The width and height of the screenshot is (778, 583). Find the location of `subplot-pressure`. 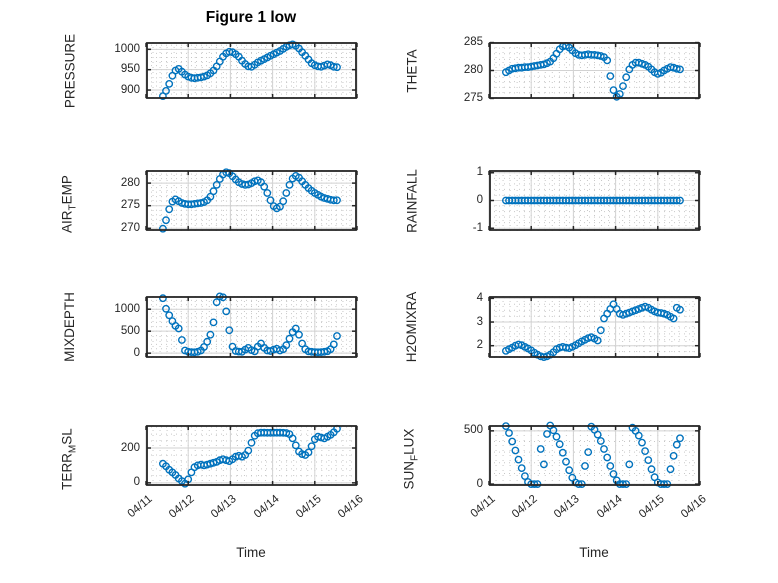

subplot-pressure is located at coordinates (251, 70).